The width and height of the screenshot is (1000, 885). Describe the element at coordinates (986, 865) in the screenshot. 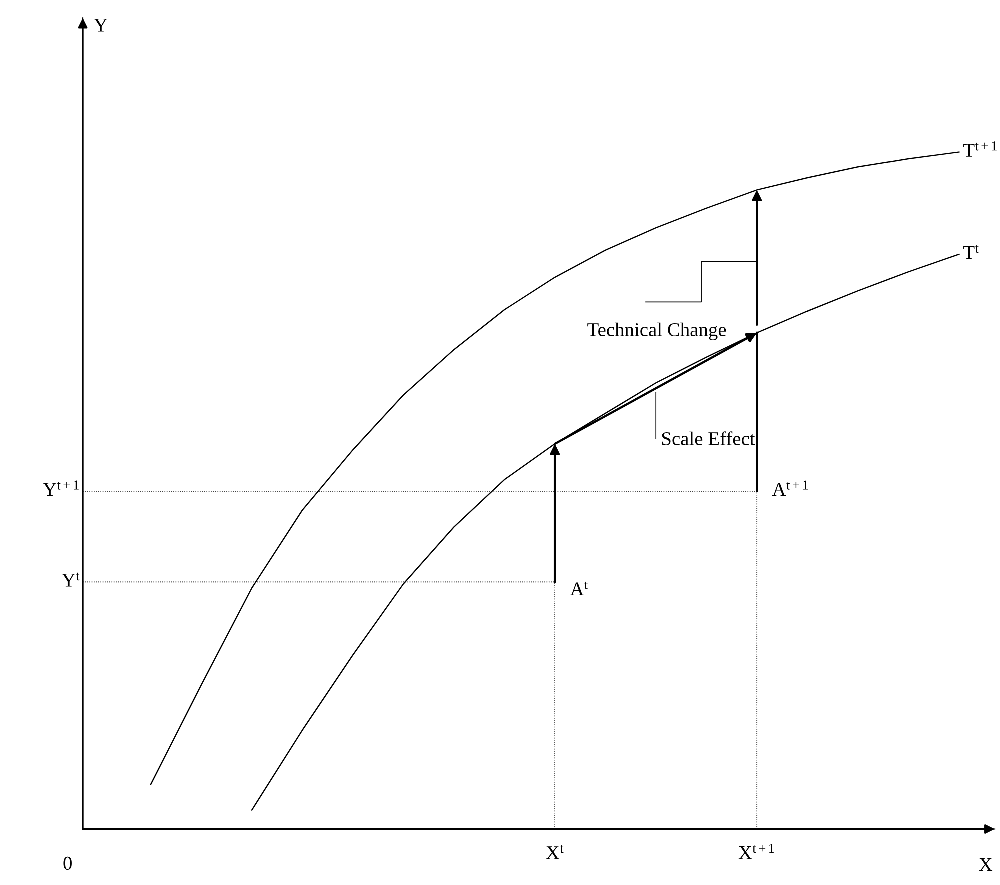

I see `x-axis-title: X` at that location.